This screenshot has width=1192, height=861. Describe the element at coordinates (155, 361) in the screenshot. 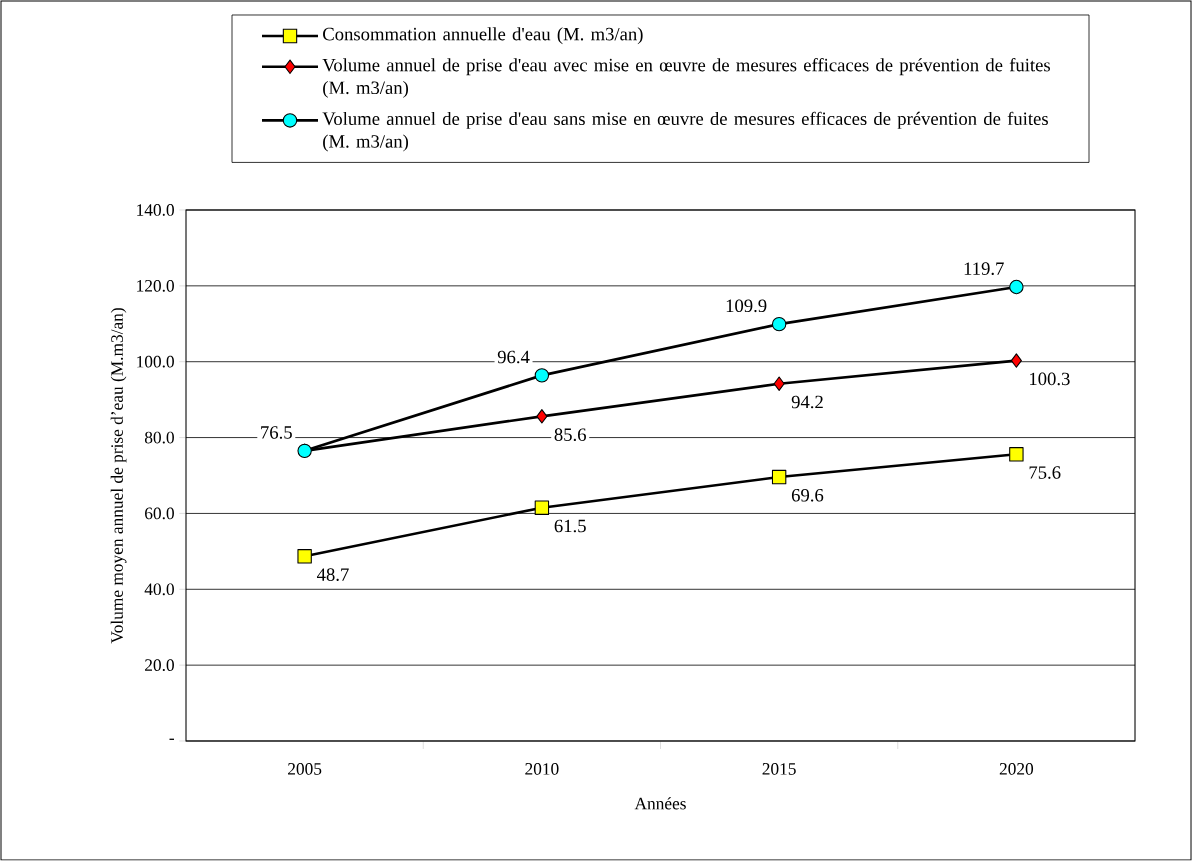

I see `y-tick-label: 100.0` at that location.